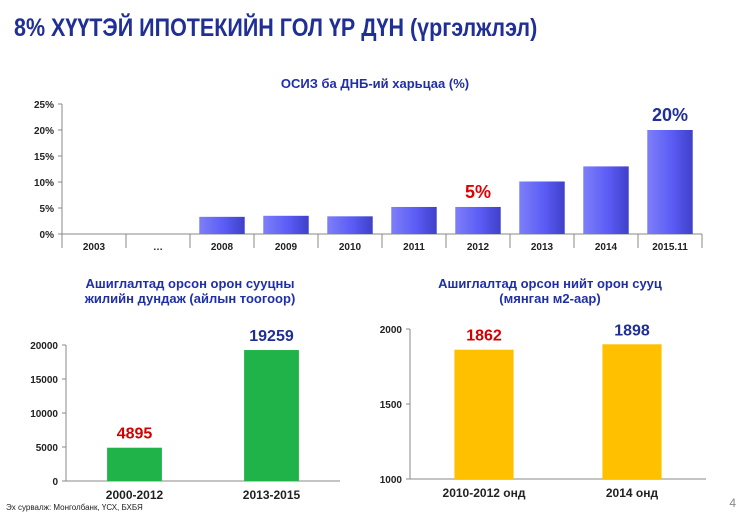 The height and width of the screenshot is (519, 750). What do you see at coordinates (44, 183) in the screenshot?
I see `chart1-ytick-label: 10%` at bounding box center [44, 183].